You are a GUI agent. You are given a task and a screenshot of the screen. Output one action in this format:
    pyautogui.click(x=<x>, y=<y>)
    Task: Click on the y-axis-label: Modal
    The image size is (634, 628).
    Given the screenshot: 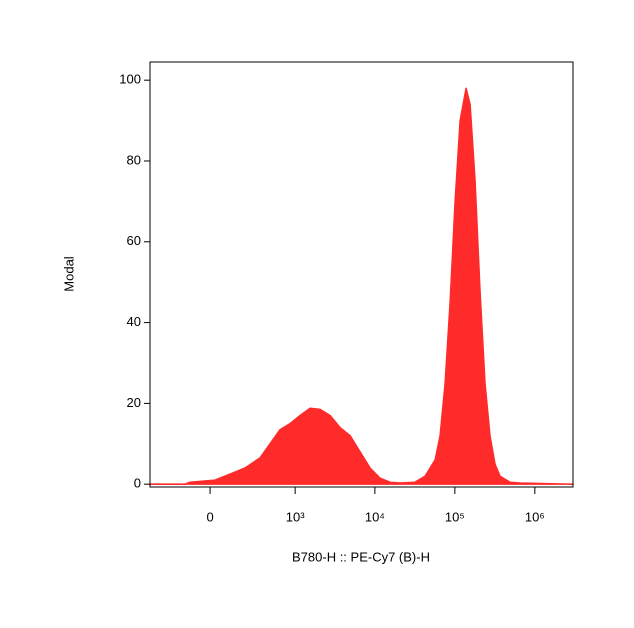 What is the action you would take?
    pyautogui.click(x=68, y=274)
    